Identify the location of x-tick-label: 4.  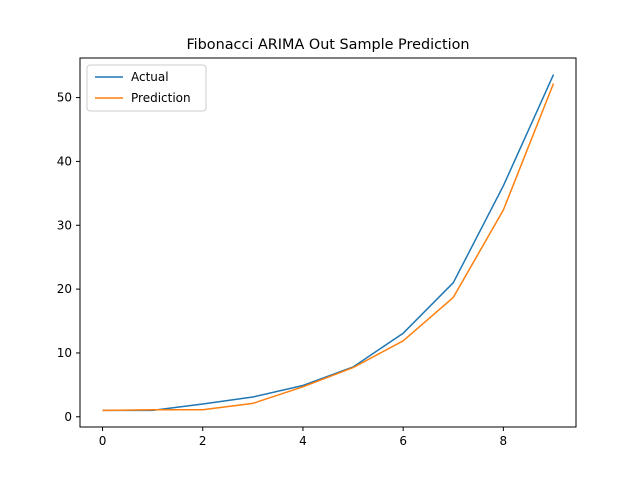
(303, 441).